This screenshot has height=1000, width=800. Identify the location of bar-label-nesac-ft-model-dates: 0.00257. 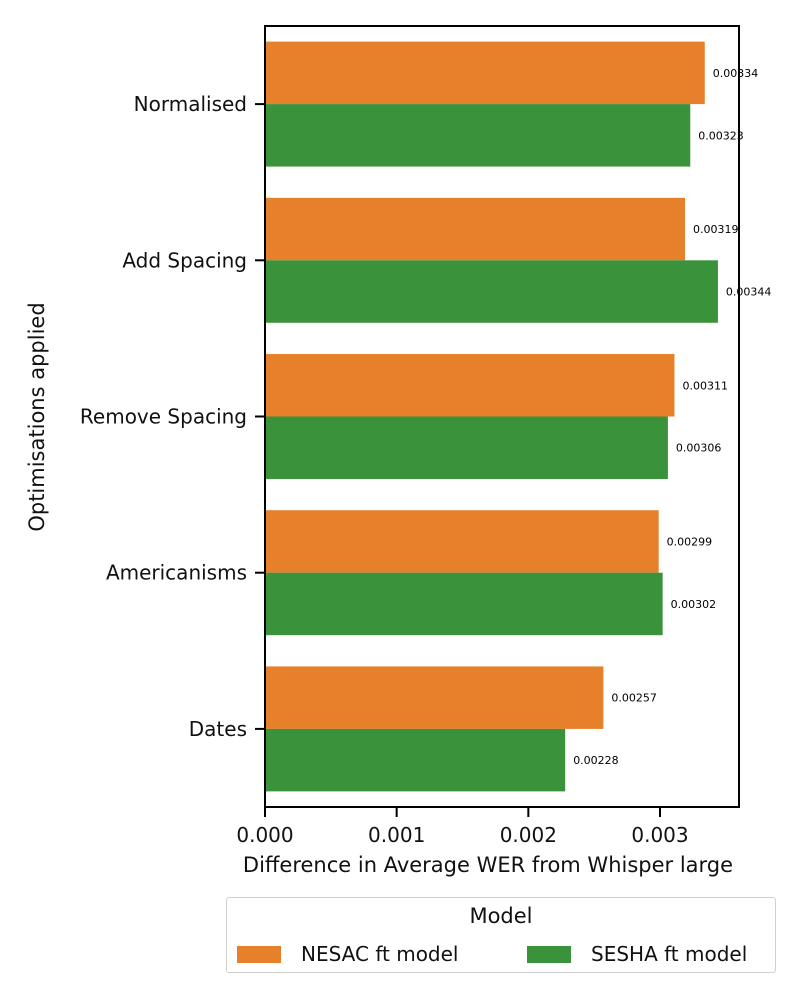
(634, 698).